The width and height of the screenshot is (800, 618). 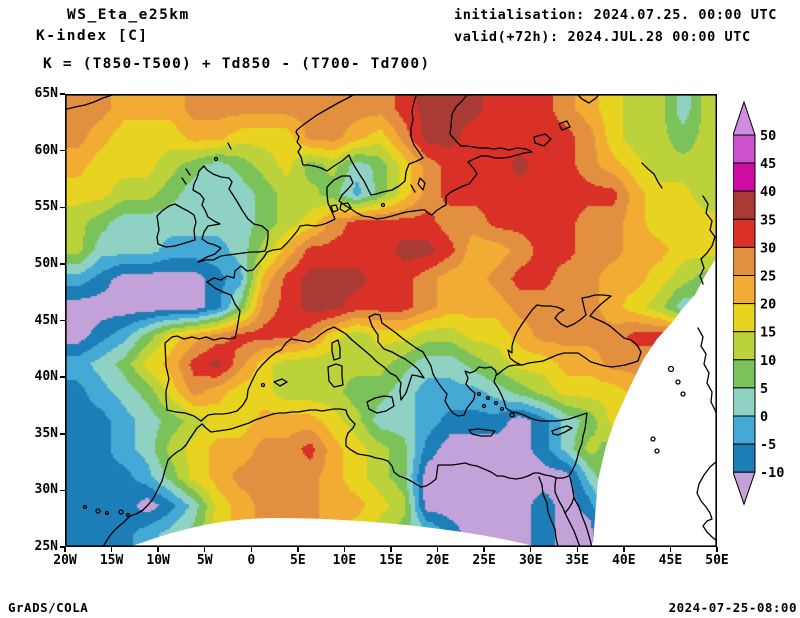 I want to click on valid-time-label: valid(+72h): 2024.JUL.28 00:00 UTC, so click(x=602, y=37).